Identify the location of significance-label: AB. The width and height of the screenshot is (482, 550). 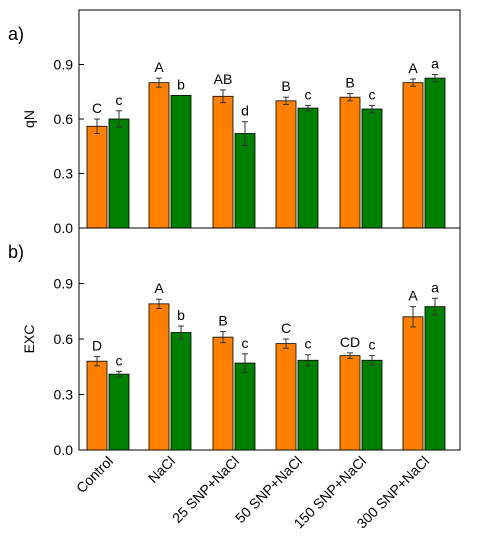
(223, 79).